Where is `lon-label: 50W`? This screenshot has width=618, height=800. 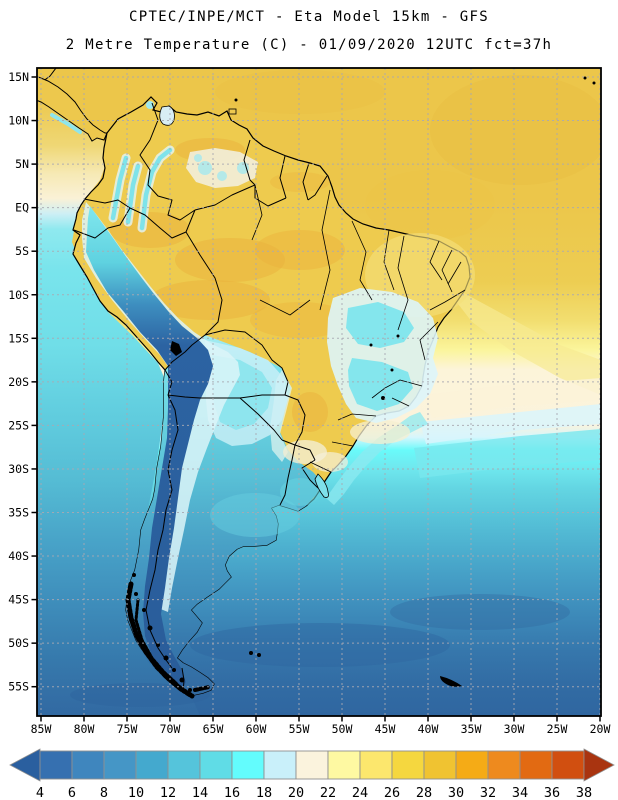
lon-label: 50W is located at coordinates (342, 729).